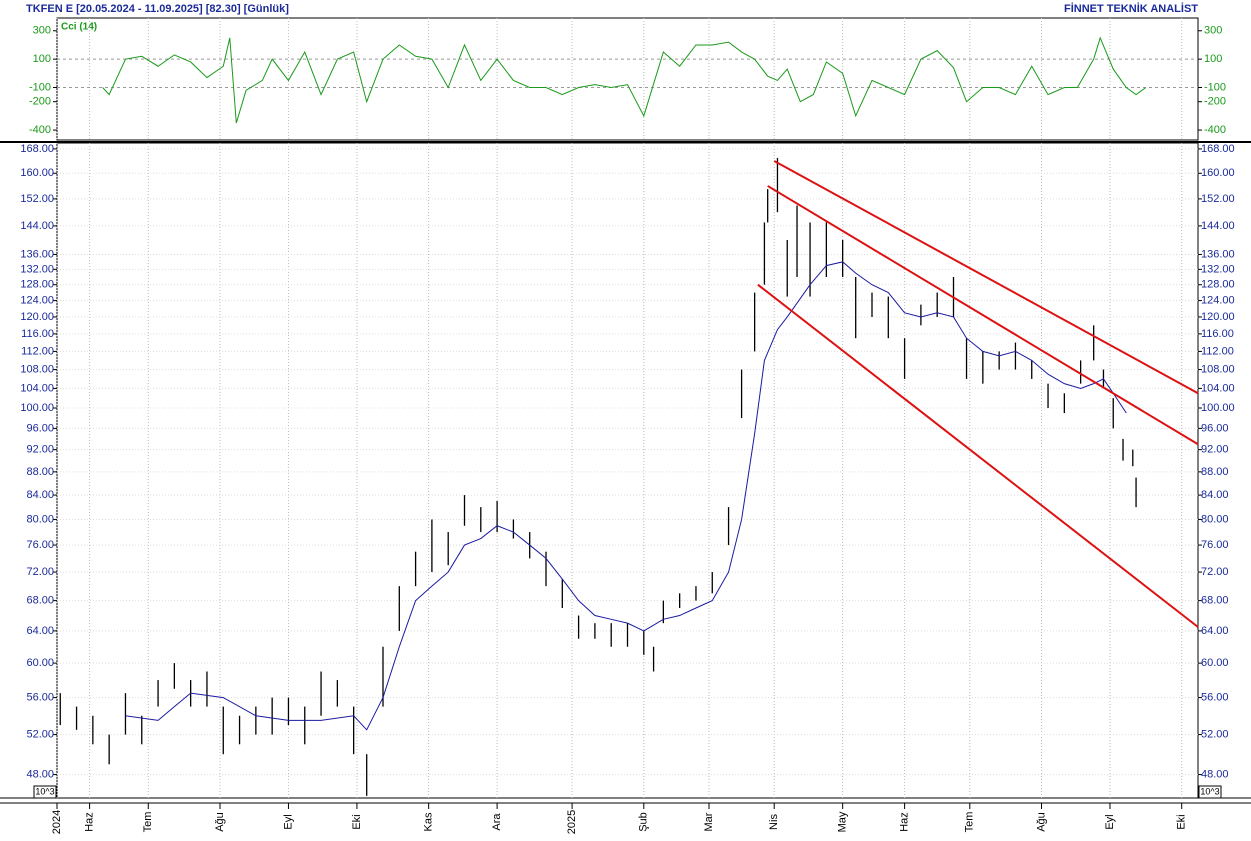 Image resolution: width=1251 pixels, height=841 pixels. Describe the element at coordinates (57, 822) in the screenshot. I see `x-tick-label: 2024` at that location.